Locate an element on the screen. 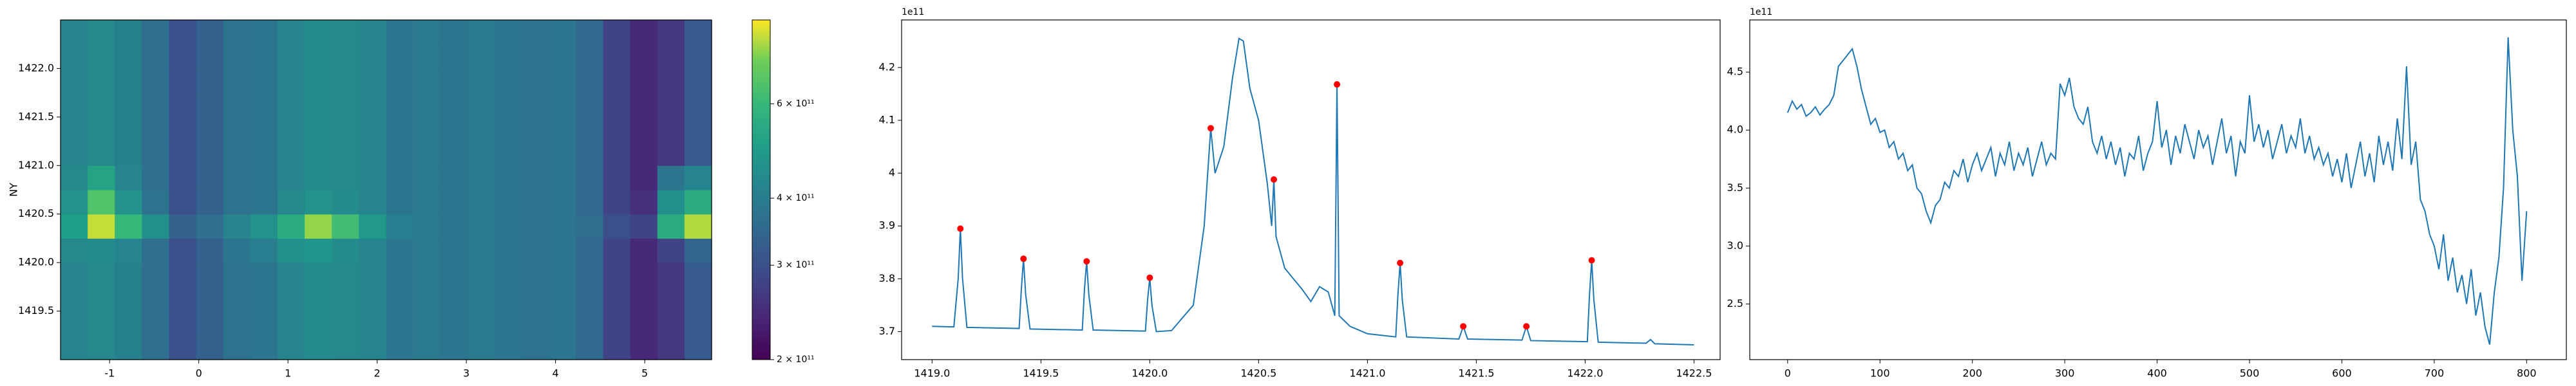 This screenshot has height=386, width=2576. y-tick-label: 2.5 is located at coordinates (1735, 303).